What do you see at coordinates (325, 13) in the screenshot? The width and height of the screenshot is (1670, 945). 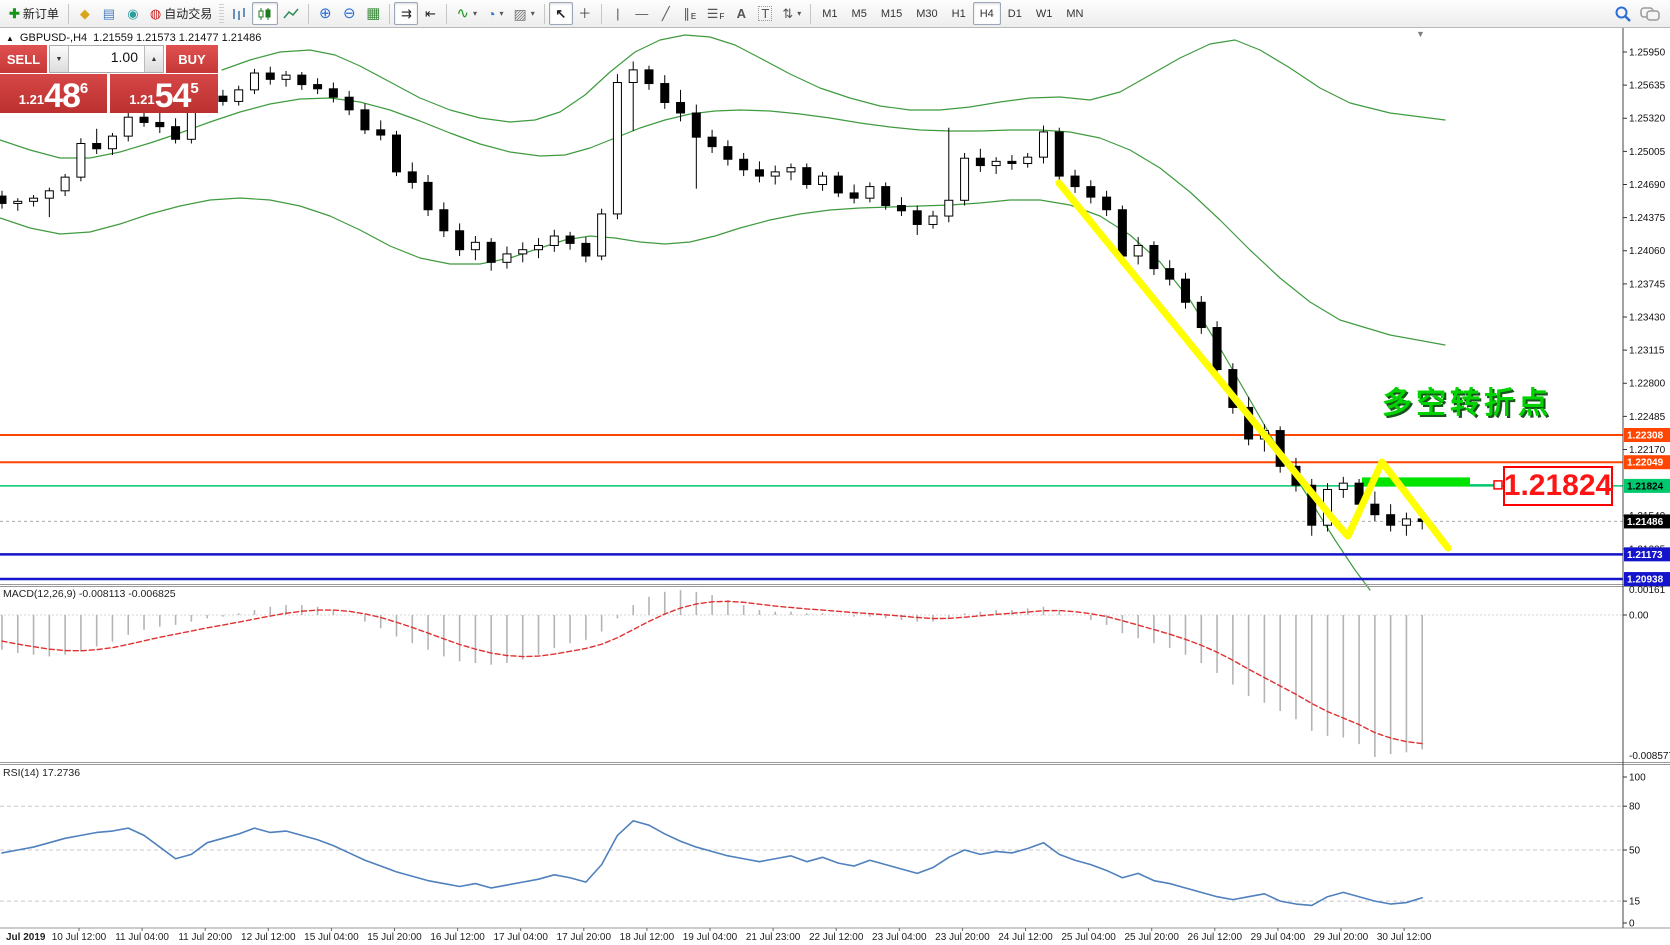 I see `zoom-in-button: ⊕` at bounding box center [325, 13].